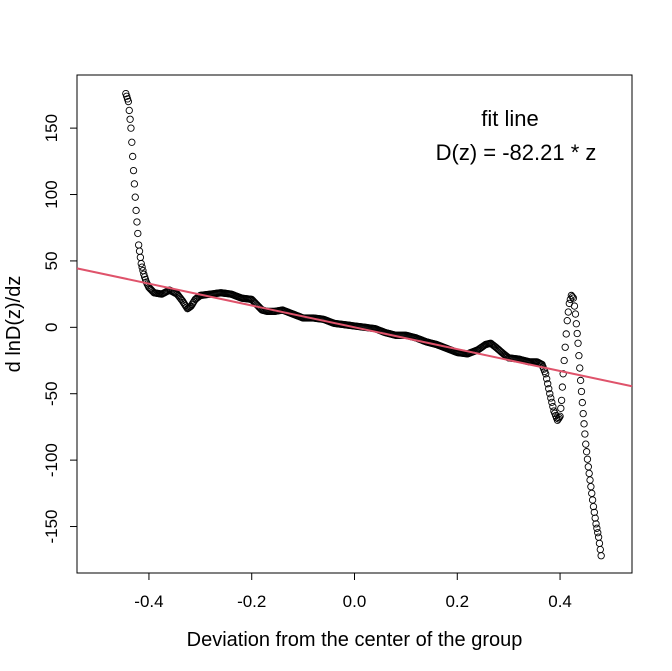 Image resolution: width=672 pixels, height=671 pixels. I want to click on x-tick-label: -0.4, so click(148, 601).